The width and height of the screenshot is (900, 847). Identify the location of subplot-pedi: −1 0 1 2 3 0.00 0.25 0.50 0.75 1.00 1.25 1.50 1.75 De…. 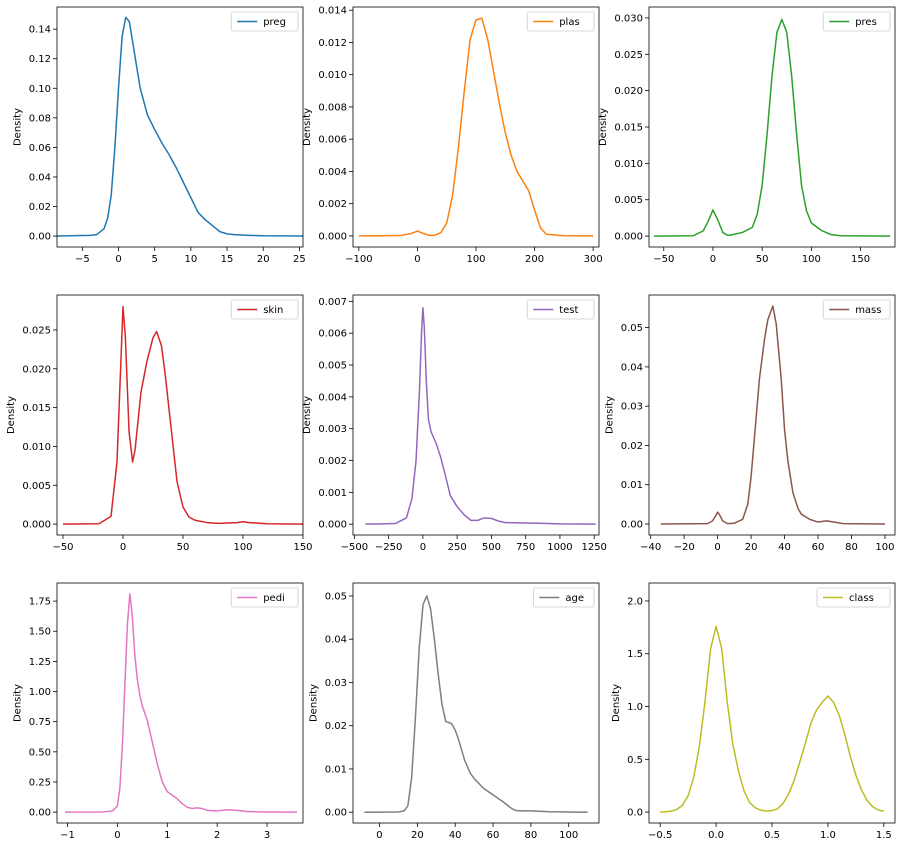
(158, 711).